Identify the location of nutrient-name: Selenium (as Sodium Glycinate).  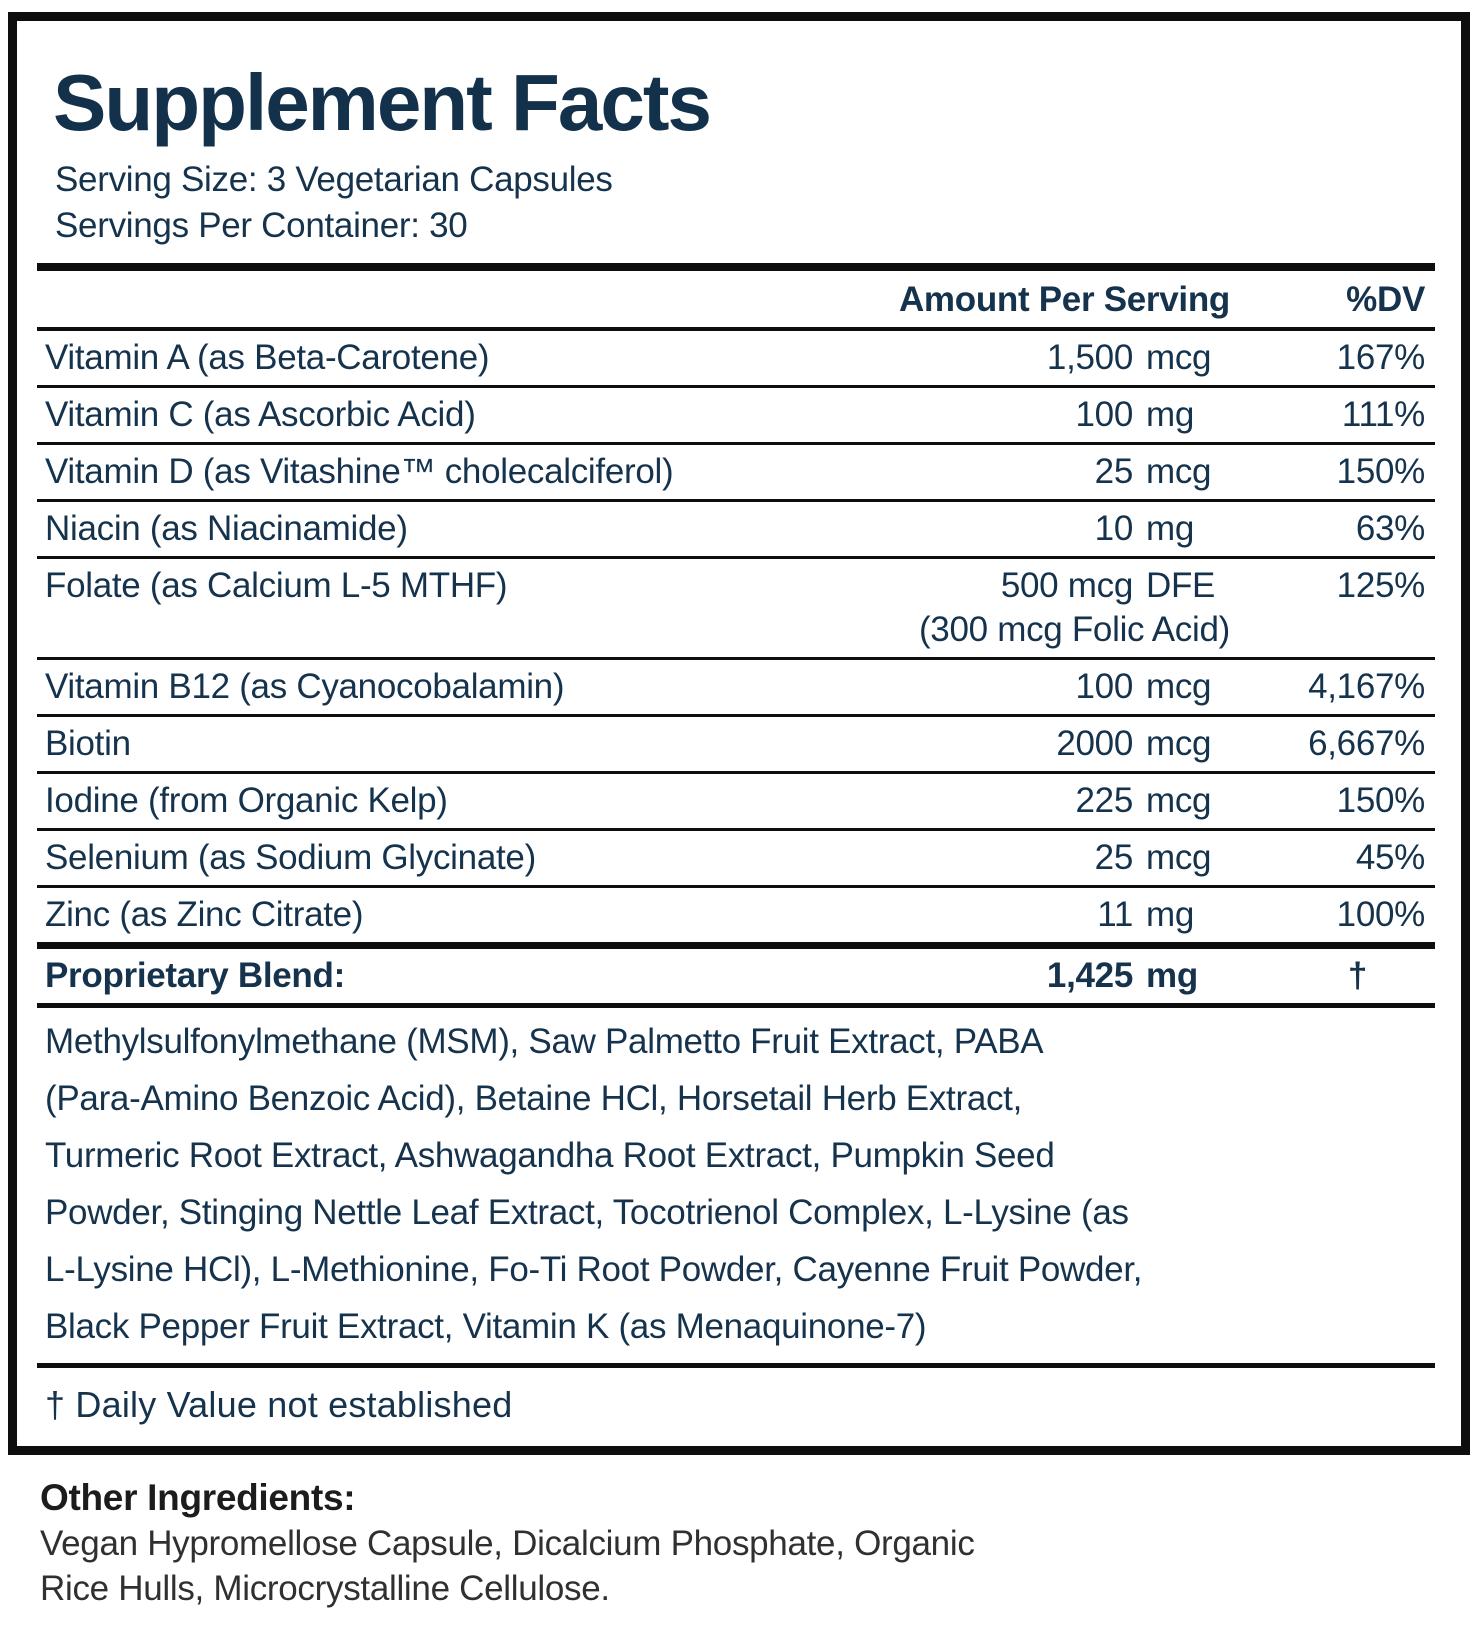
(290, 857).